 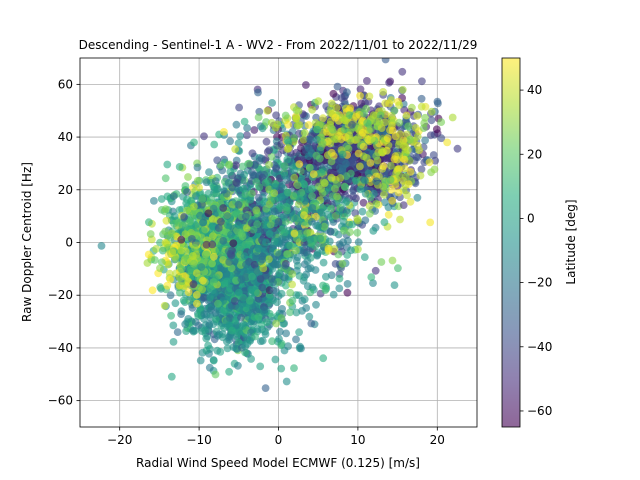 I want to click on x-tick-label: 20, so click(x=437, y=440).